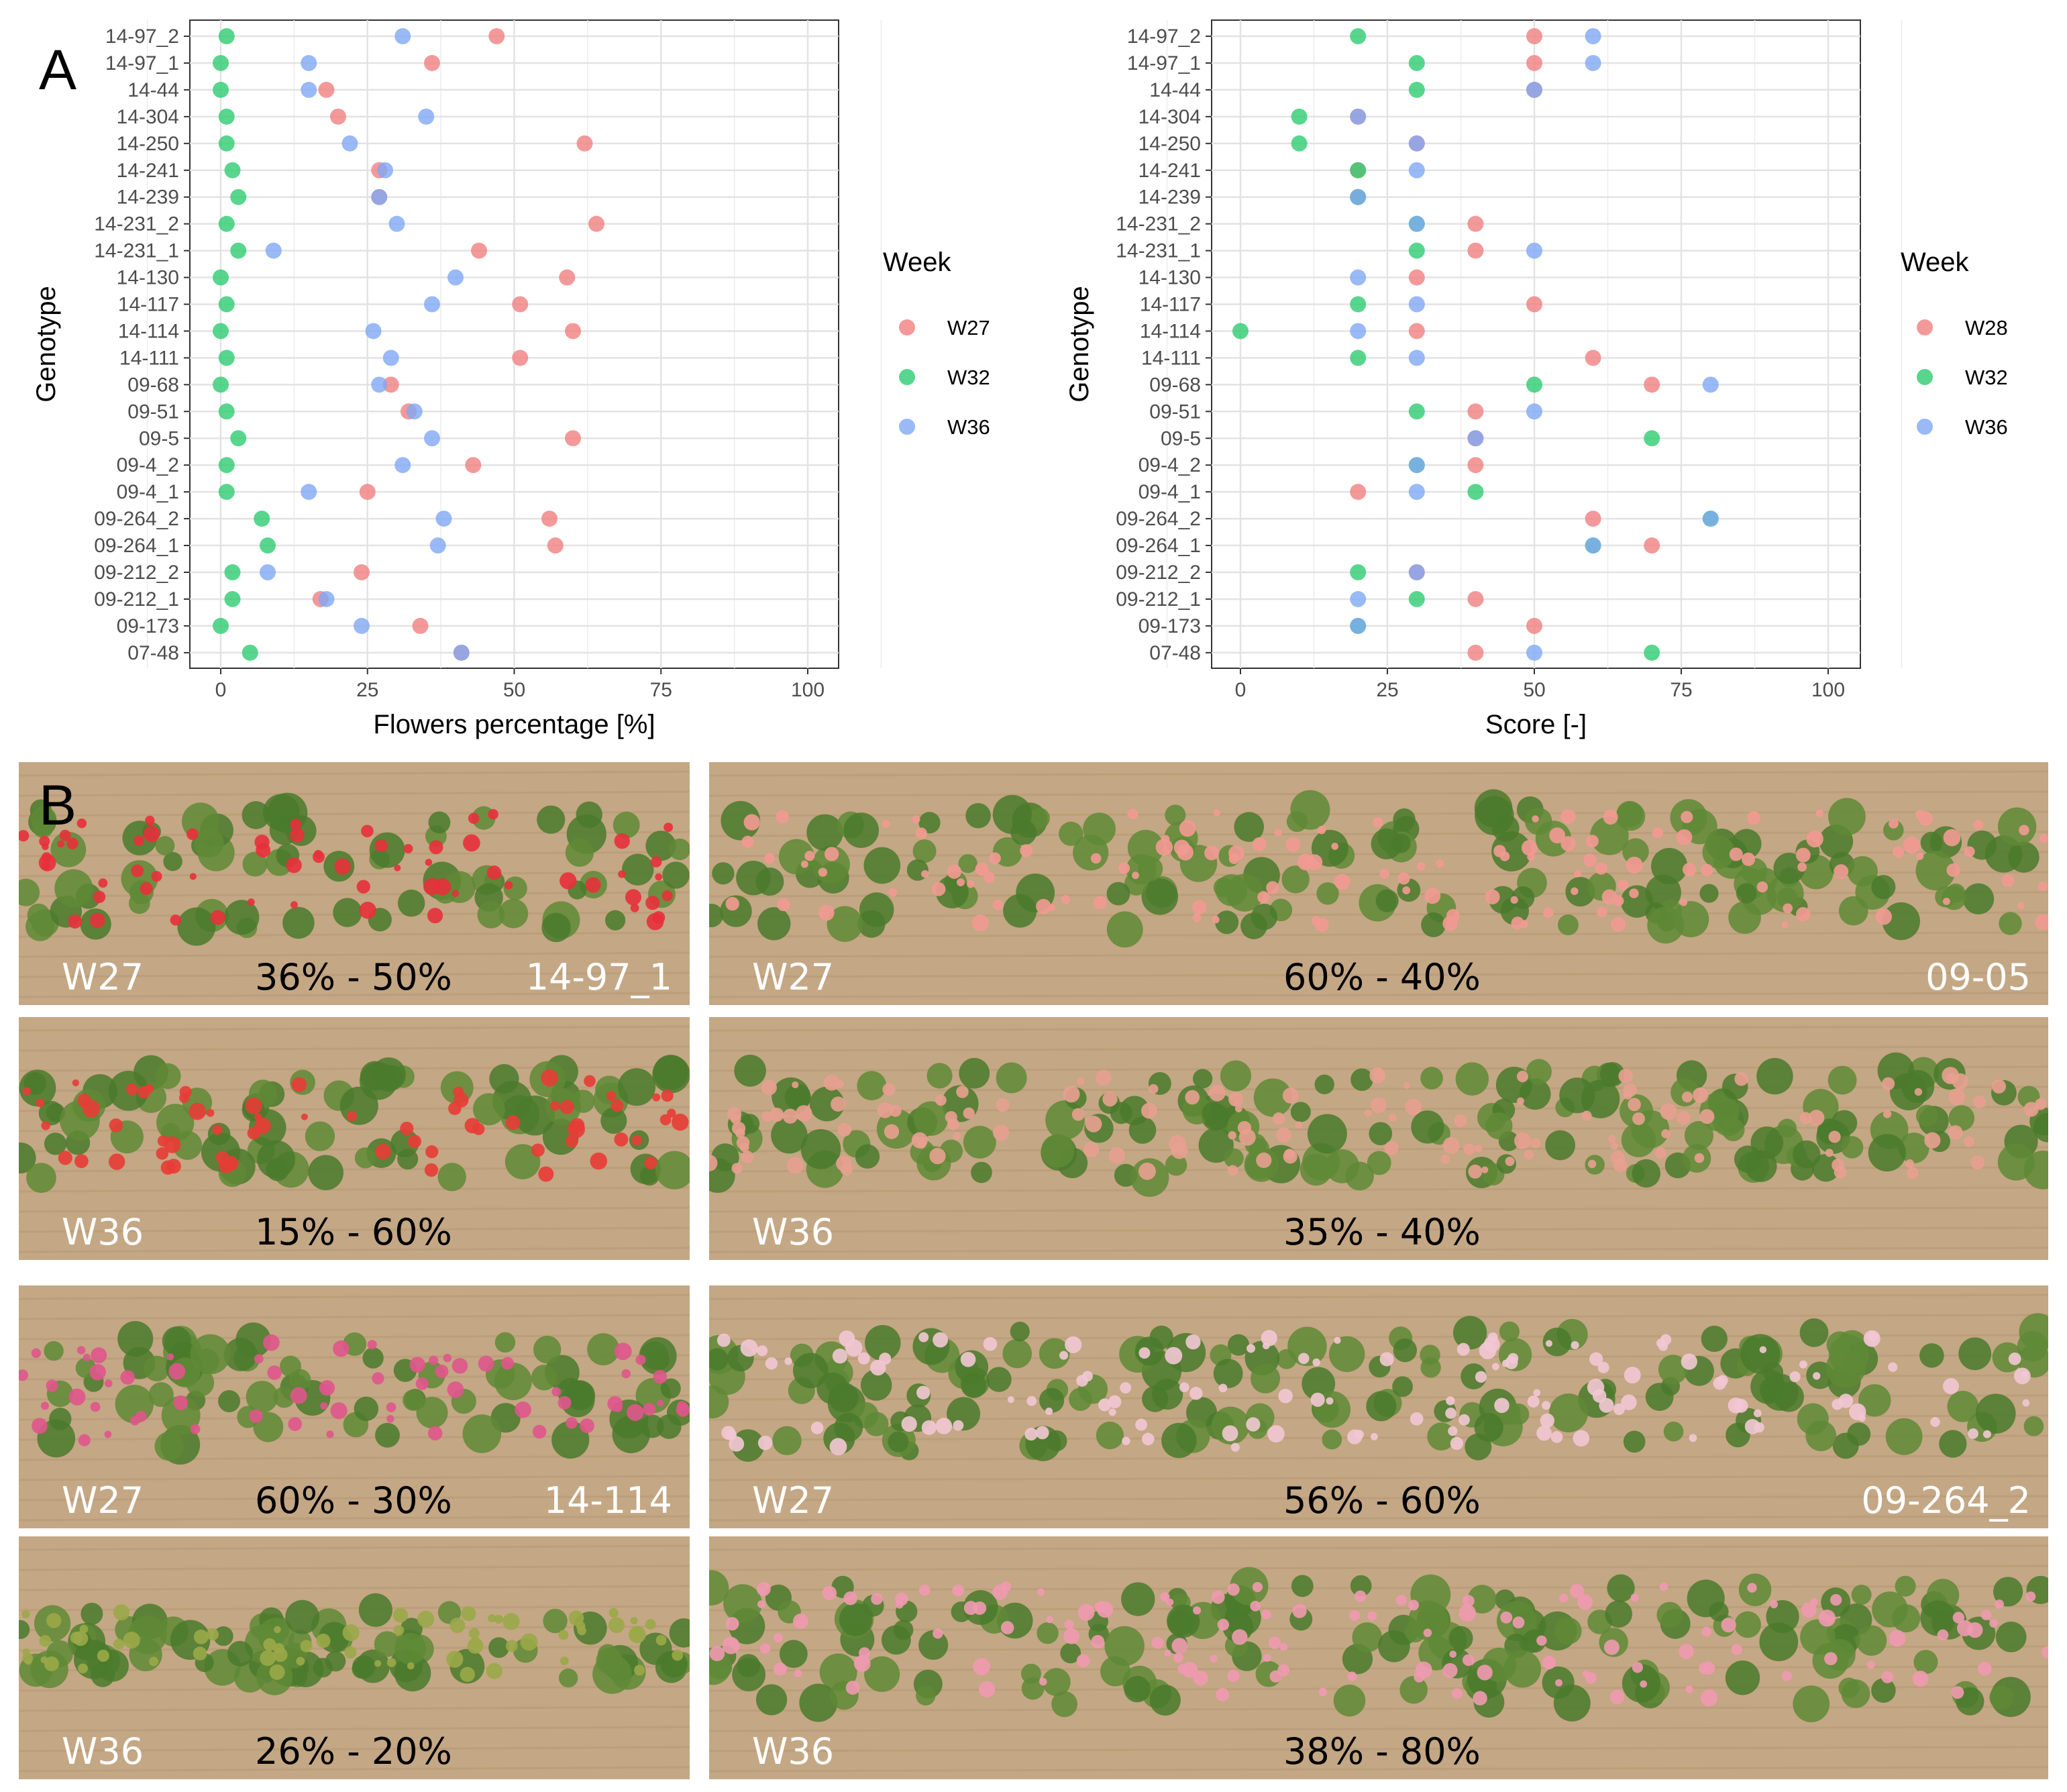  I want to click on photo-percentage-label: 38% - 80%, so click(1382, 1751).